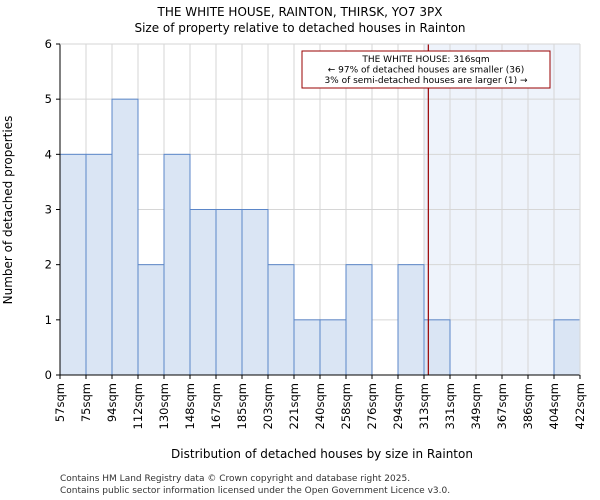 The height and width of the screenshot is (500, 600). Describe the element at coordinates (48, 320) in the screenshot. I see `y-tick-label: 1` at that location.